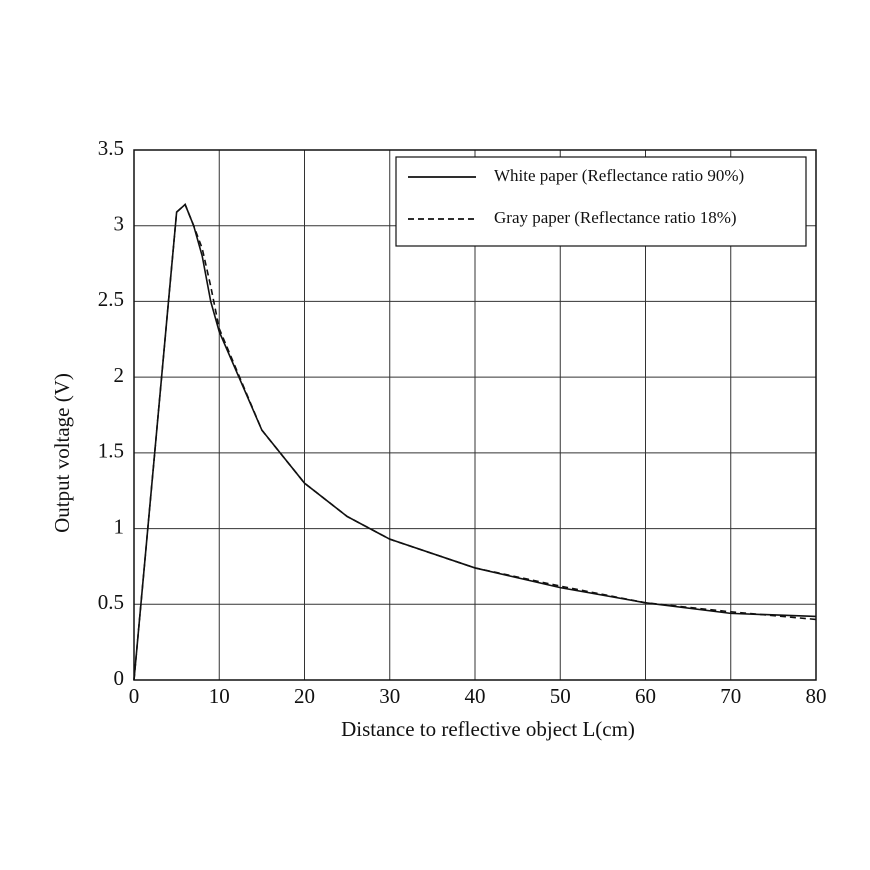  I want to click on y-tick-label: 0, so click(119, 678).